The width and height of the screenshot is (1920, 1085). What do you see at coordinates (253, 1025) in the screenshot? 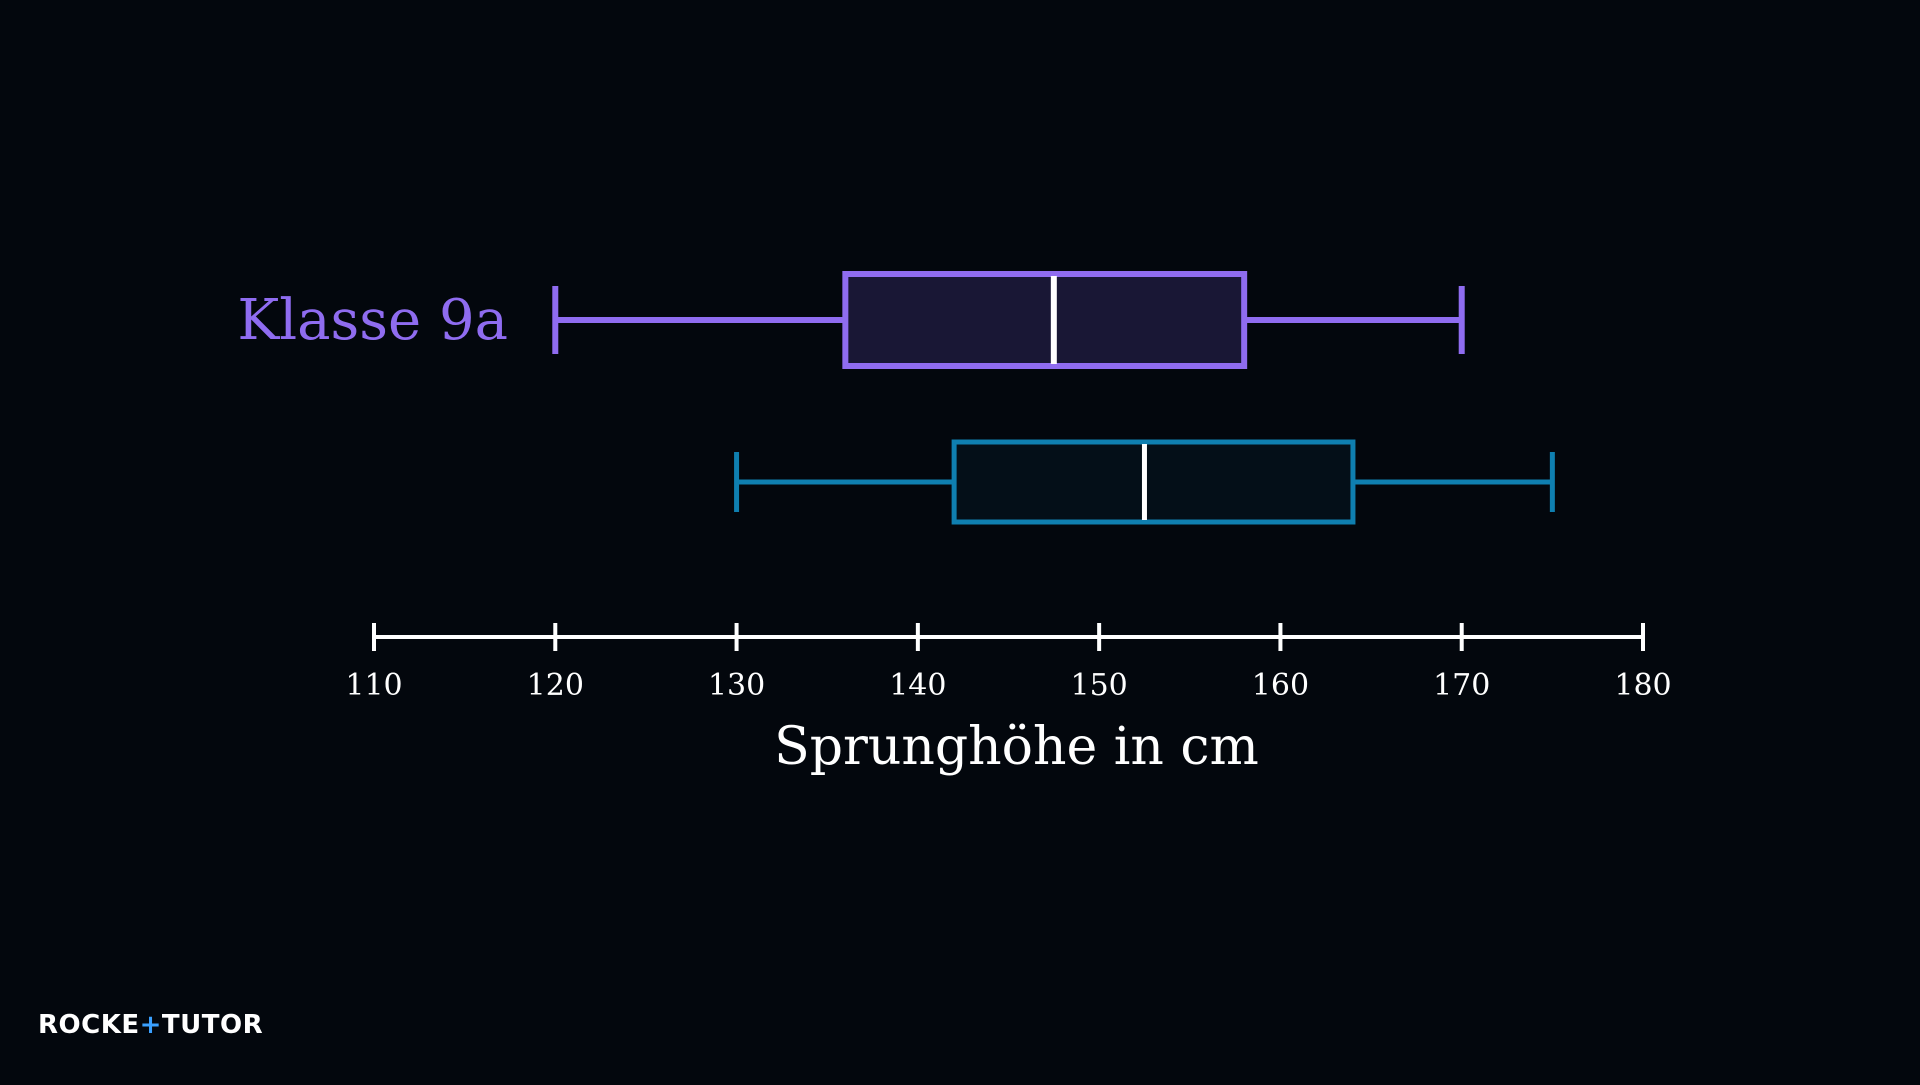
I see `logo-text-part3: R` at bounding box center [253, 1025].